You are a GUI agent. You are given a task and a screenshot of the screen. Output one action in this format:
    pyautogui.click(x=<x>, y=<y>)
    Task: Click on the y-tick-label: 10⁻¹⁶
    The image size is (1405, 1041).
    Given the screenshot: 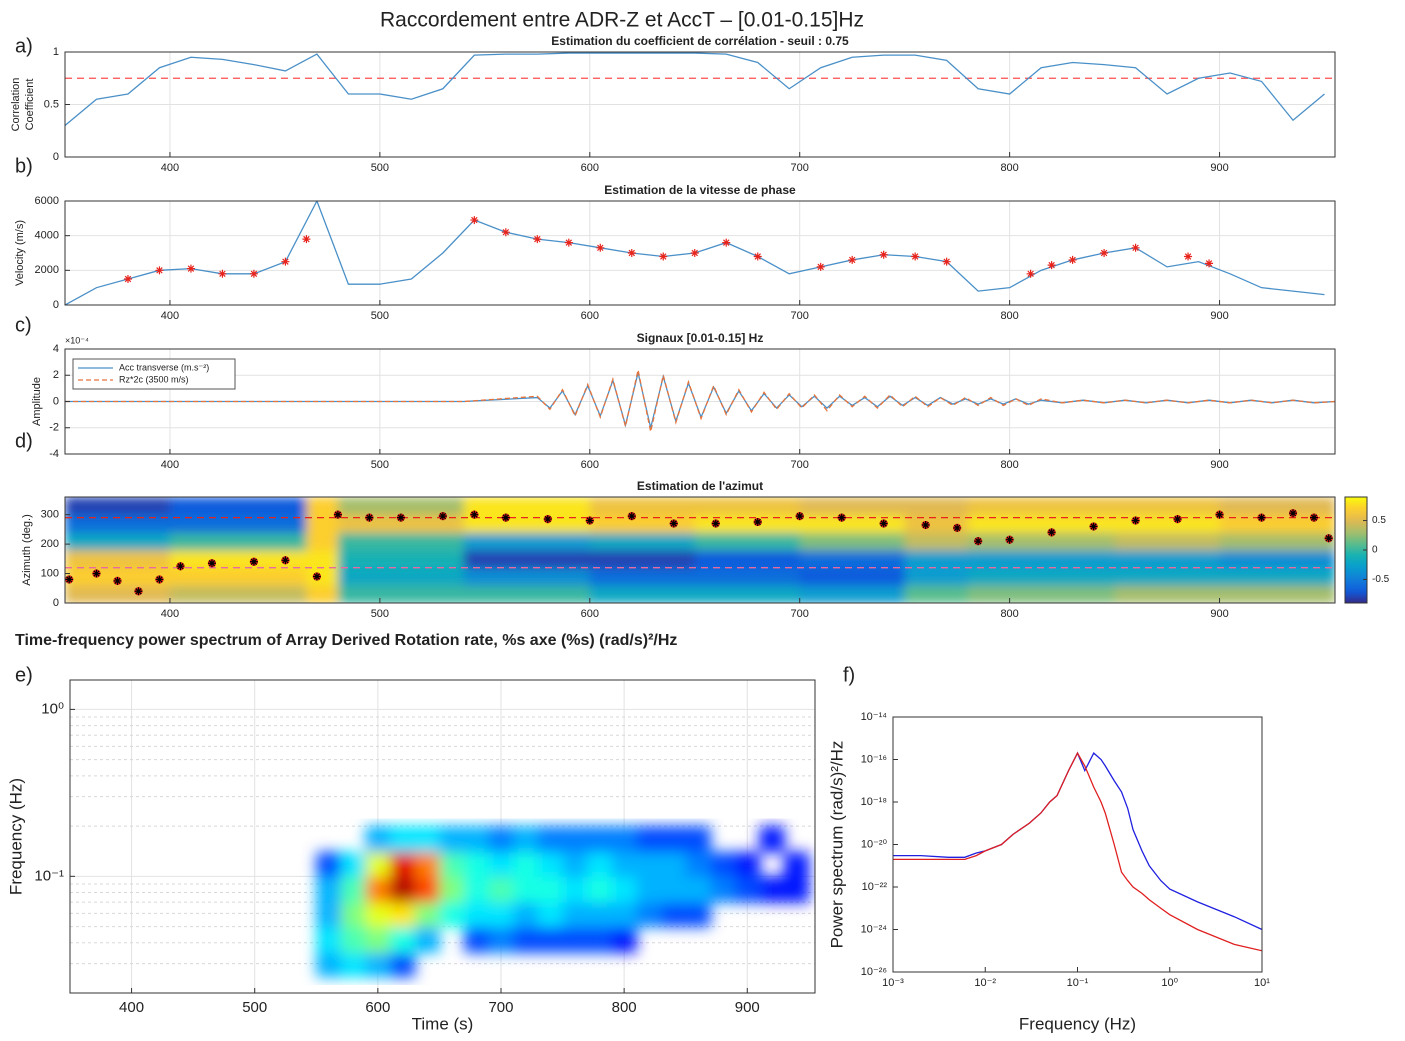 What is the action you would take?
    pyautogui.click(x=874, y=759)
    